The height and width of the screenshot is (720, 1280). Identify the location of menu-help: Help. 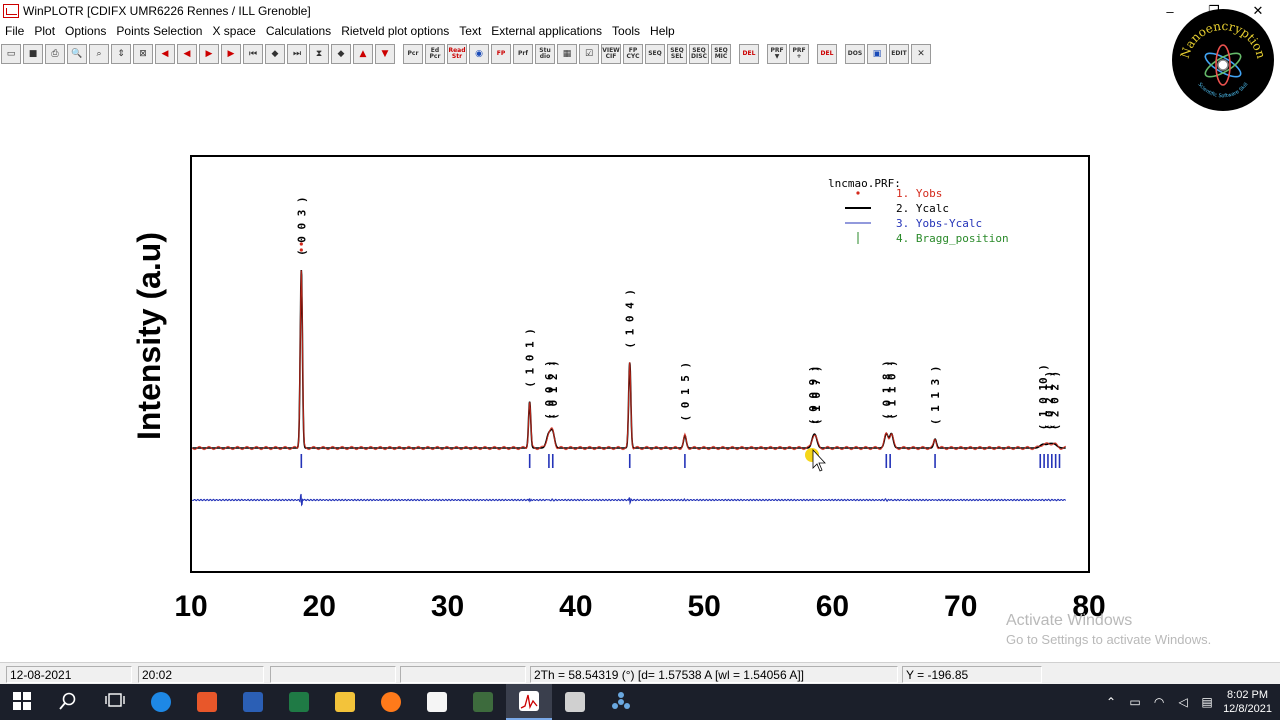
(662, 31).